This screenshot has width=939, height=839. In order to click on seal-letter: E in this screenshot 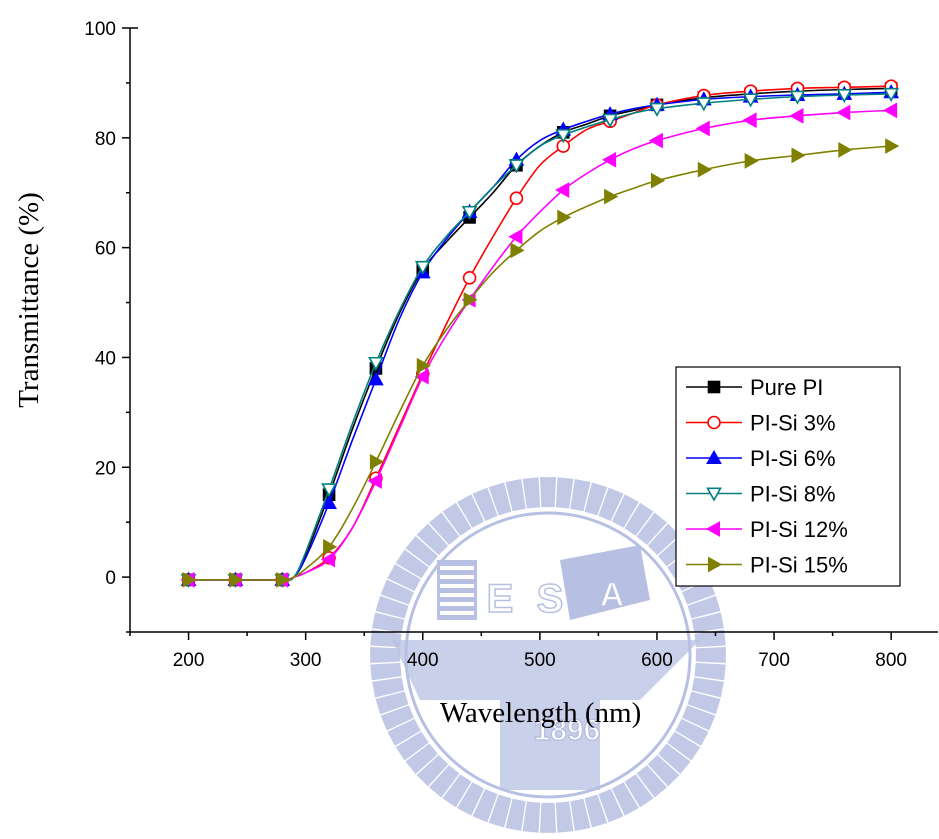, I will do `click(500, 599)`.